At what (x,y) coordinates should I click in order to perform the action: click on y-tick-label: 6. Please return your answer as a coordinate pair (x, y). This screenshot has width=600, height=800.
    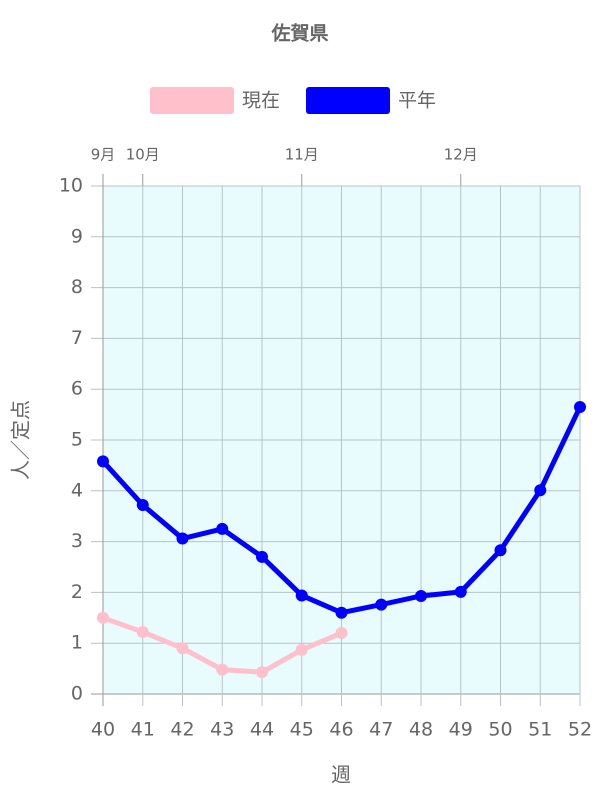
    Looking at the image, I should click on (77, 389).